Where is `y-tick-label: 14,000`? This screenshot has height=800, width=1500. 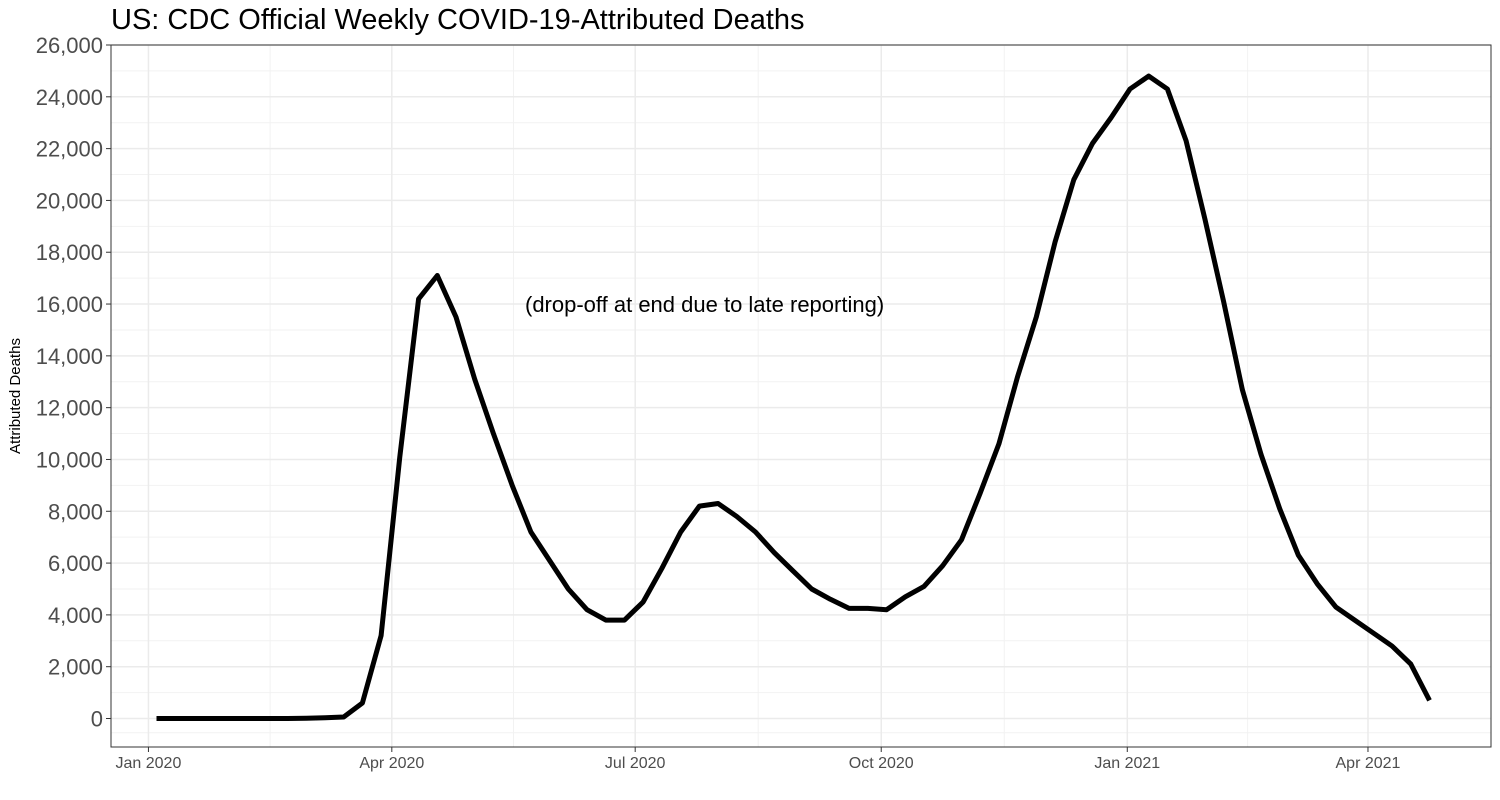 y-tick-label: 14,000 is located at coordinates (69, 356).